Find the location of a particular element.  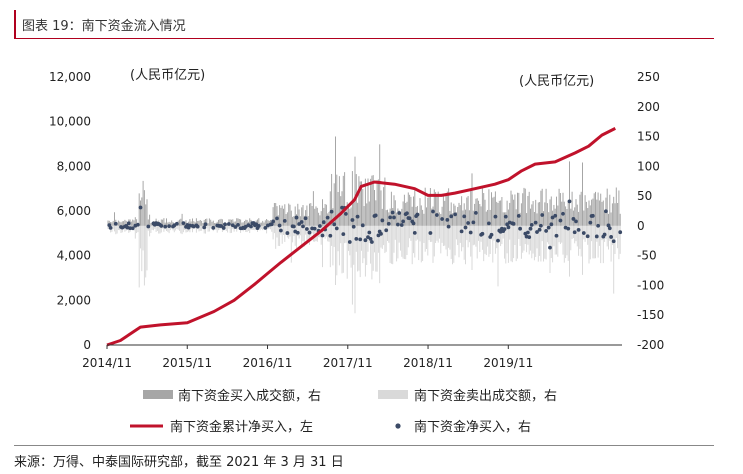

legend-swatch-net is located at coordinates (398, 426).